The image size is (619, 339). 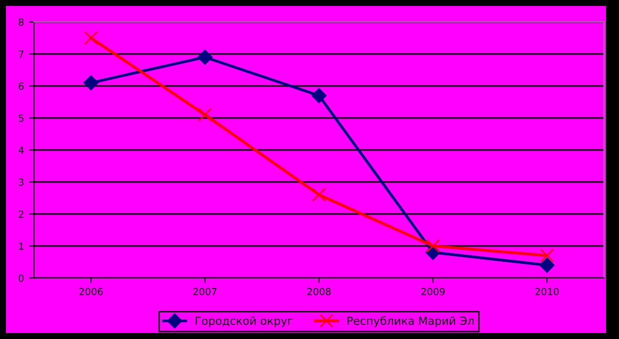 What do you see at coordinates (547, 292) in the screenshot?
I see `x-tick-label: 2010` at bounding box center [547, 292].